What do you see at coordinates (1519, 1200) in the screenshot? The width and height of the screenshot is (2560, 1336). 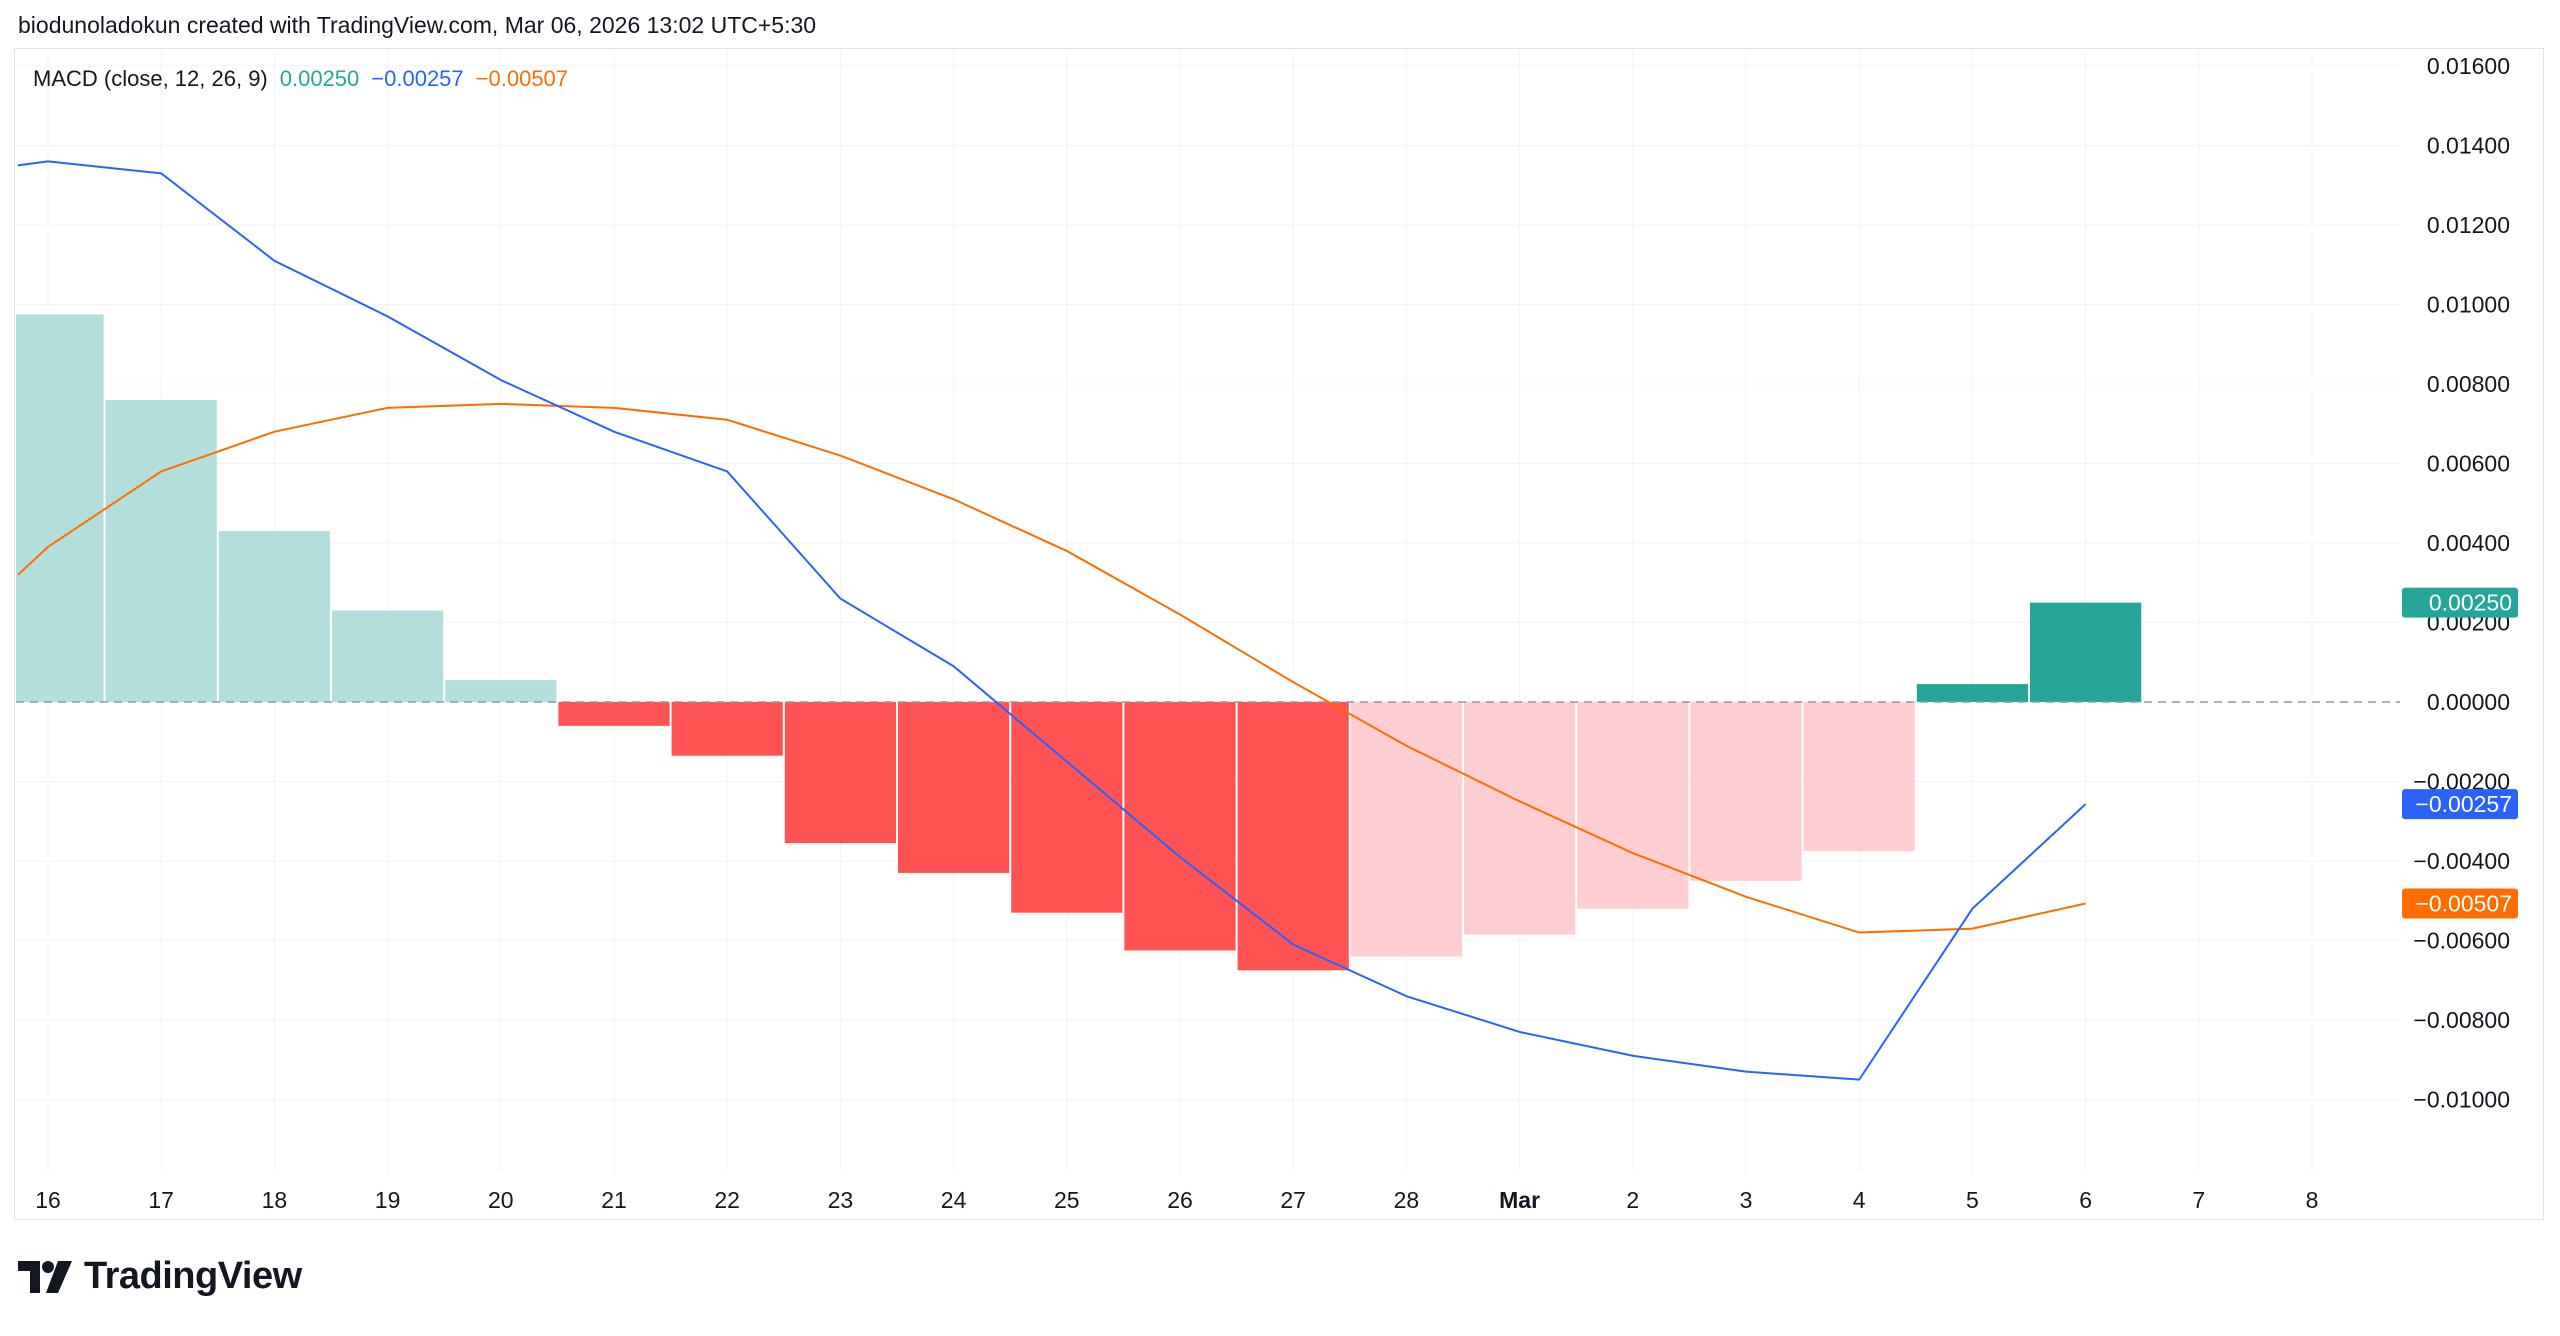 I see `x-tick-label: Mar` at bounding box center [1519, 1200].